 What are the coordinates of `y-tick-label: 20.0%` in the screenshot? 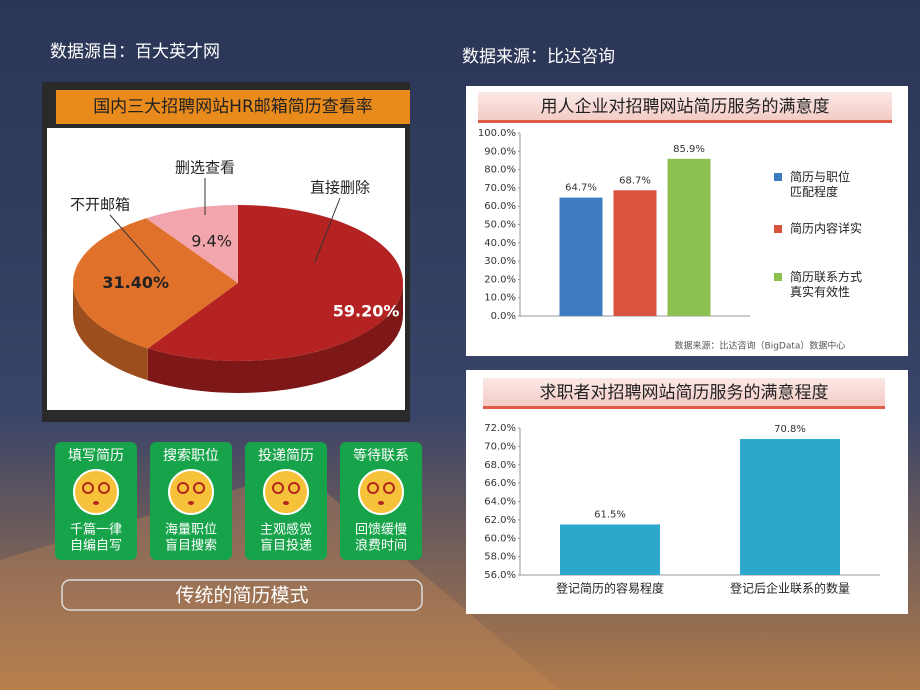 It's located at (500, 279).